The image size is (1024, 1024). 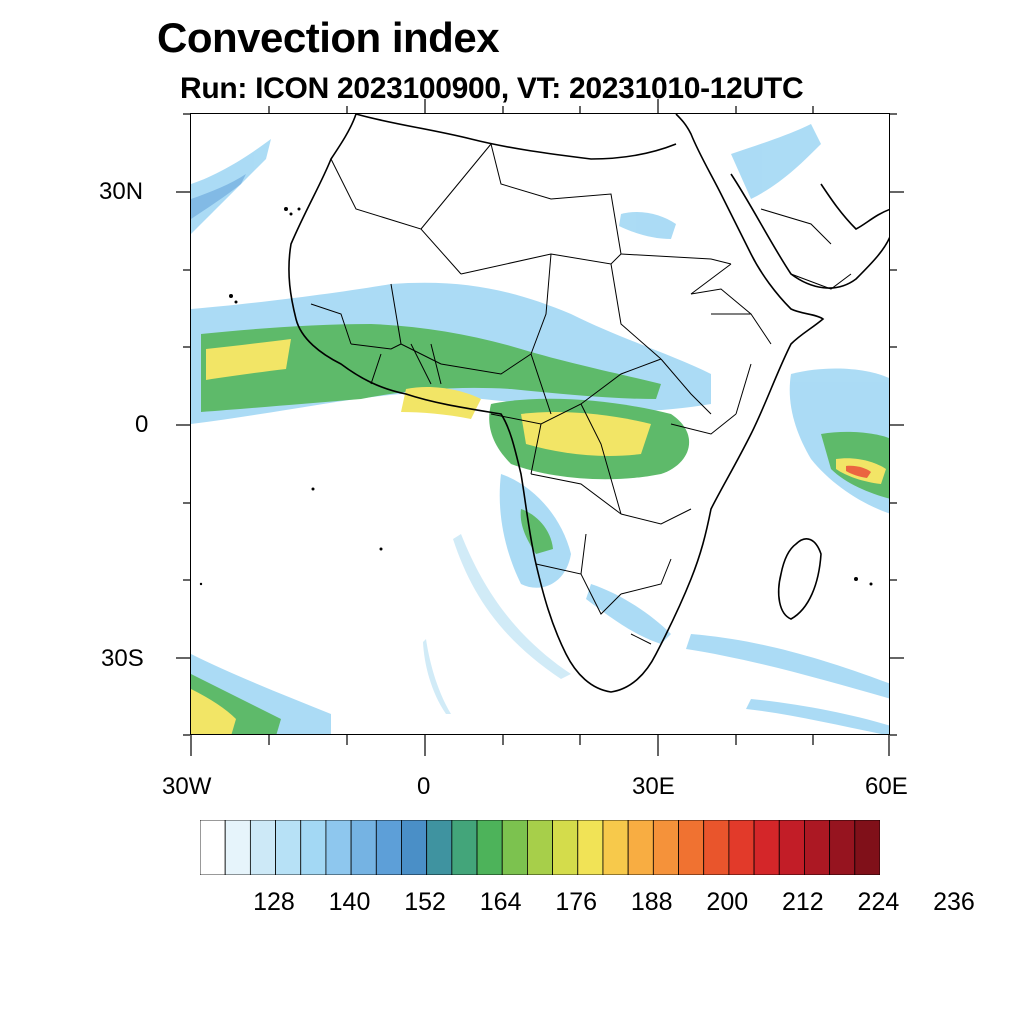 What do you see at coordinates (424, 786) in the screenshot?
I see `lon-label-0: 0` at bounding box center [424, 786].